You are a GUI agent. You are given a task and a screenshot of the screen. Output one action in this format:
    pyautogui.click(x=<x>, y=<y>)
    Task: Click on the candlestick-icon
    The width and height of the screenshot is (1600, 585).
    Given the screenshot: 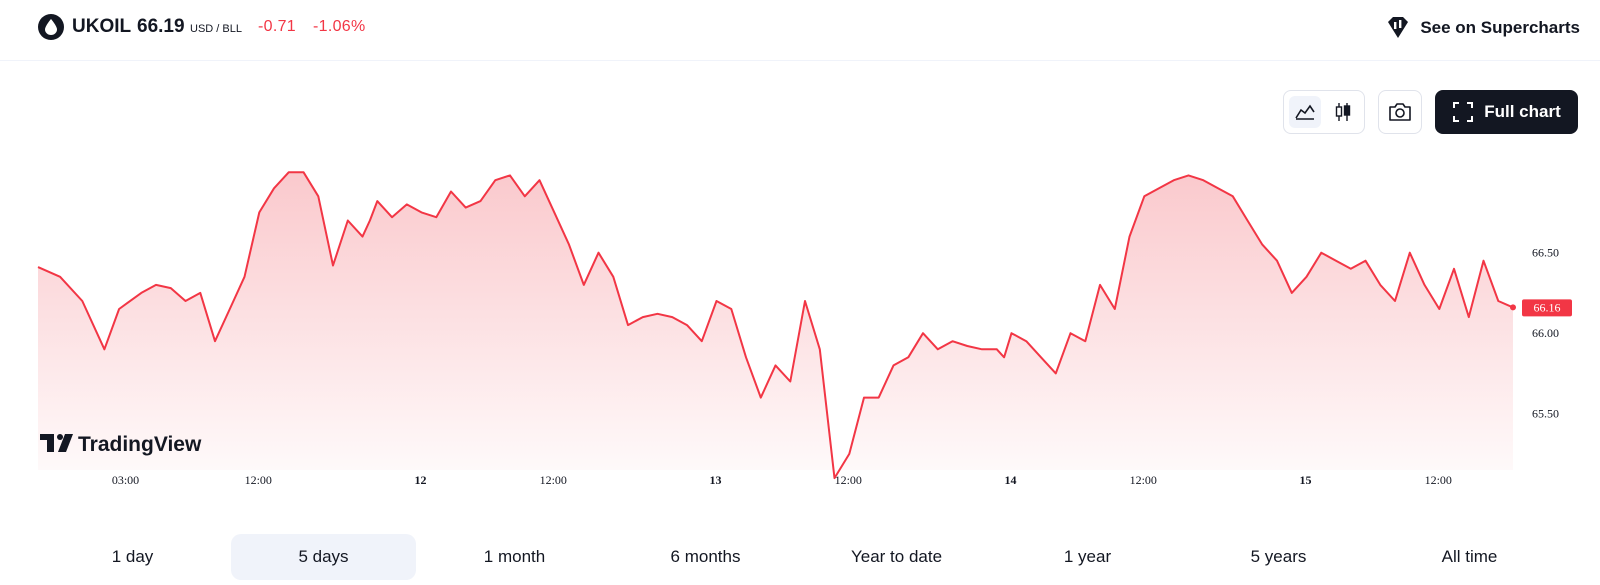 What is the action you would take?
    pyautogui.click(x=1343, y=112)
    